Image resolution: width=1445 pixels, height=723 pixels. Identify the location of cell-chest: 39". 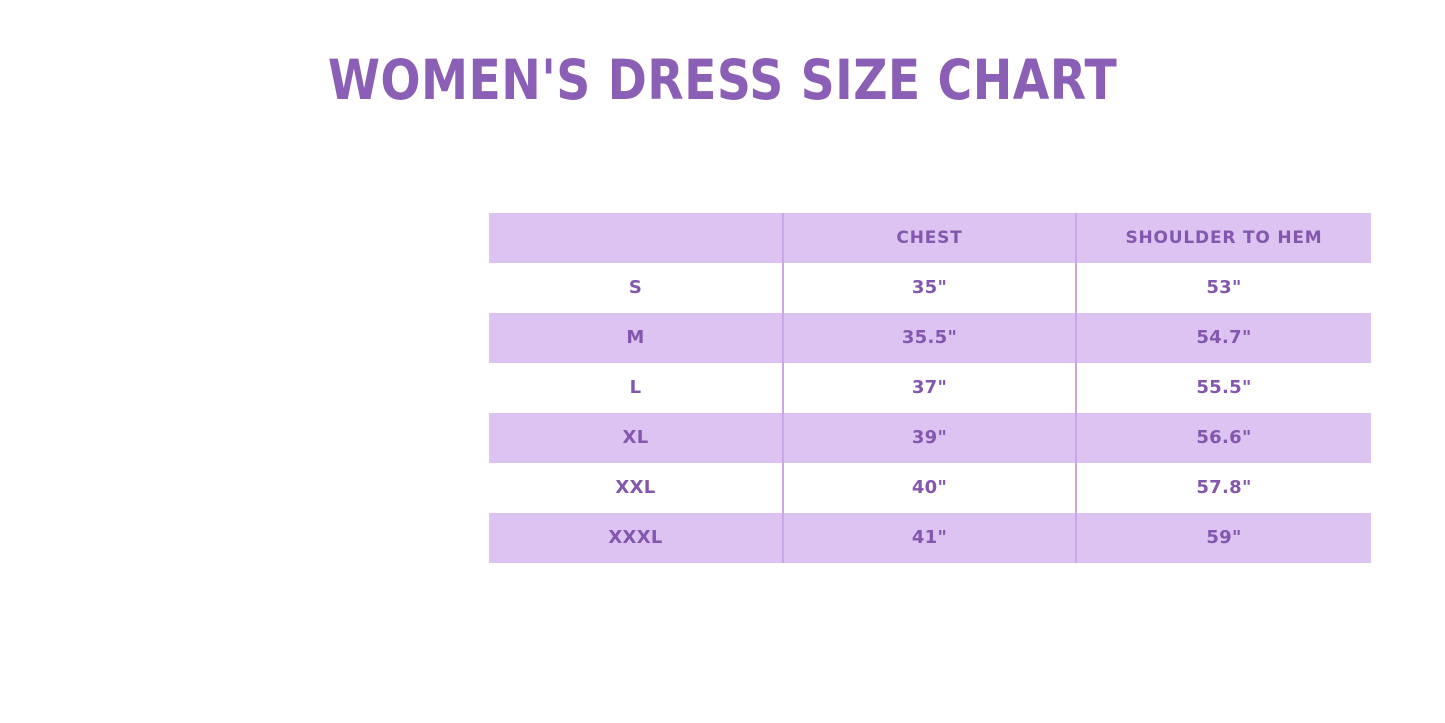
(929, 438).